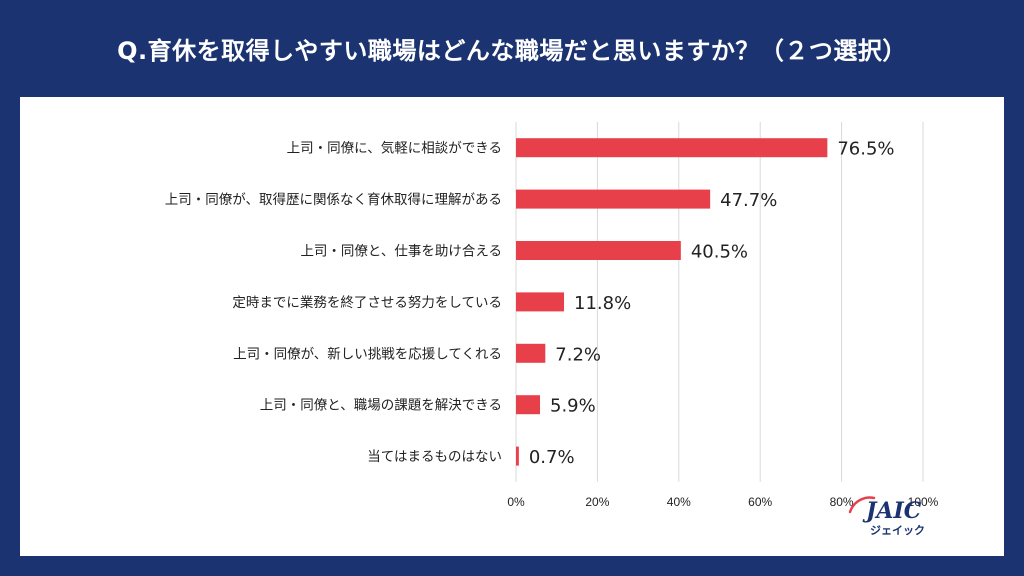 The image size is (1024, 576). What do you see at coordinates (573, 406) in the screenshot?
I see `value-label: 5.9%` at bounding box center [573, 406].